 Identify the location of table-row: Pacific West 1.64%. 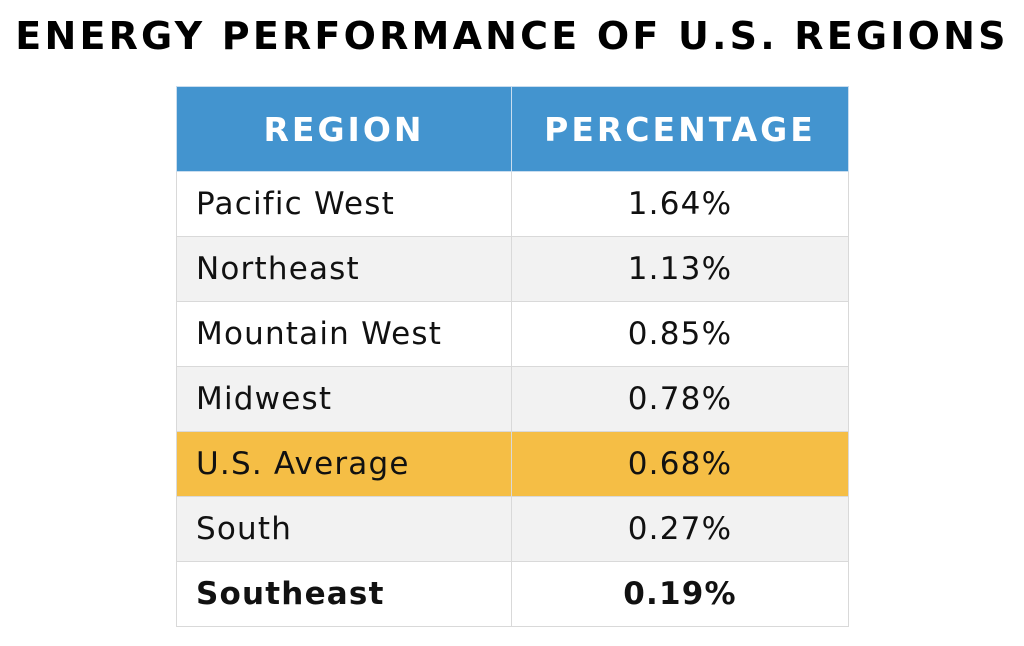
(512, 204).